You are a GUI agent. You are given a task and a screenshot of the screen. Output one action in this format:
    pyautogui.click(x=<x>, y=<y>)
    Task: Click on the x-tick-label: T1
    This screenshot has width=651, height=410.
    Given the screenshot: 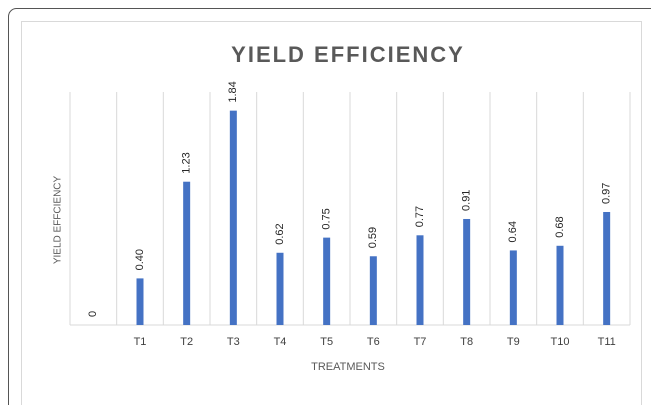 What is the action you would take?
    pyautogui.click(x=140, y=342)
    